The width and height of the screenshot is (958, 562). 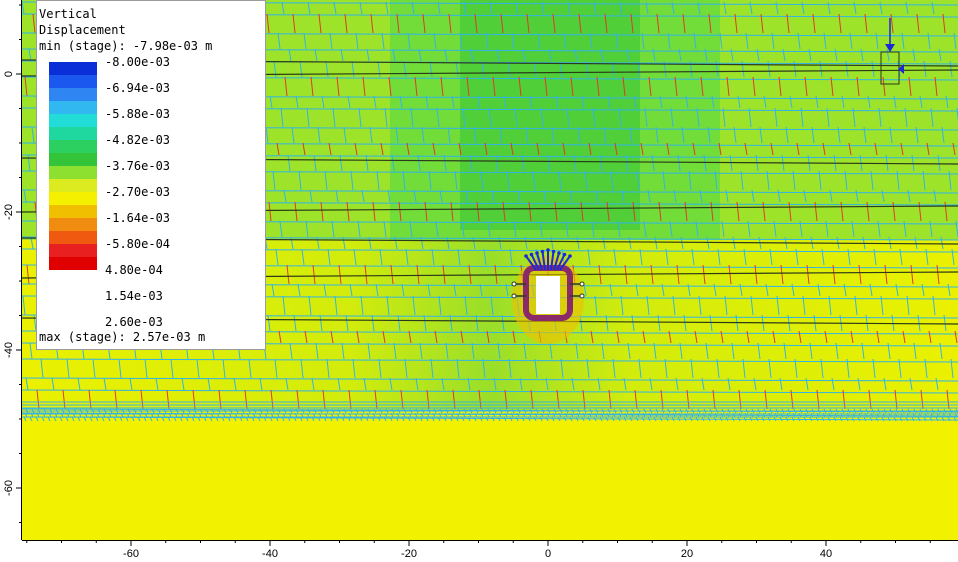 What do you see at coordinates (9, 74) in the screenshot?
I see `y-tick-label: 0` at bounding box center [9, 74].